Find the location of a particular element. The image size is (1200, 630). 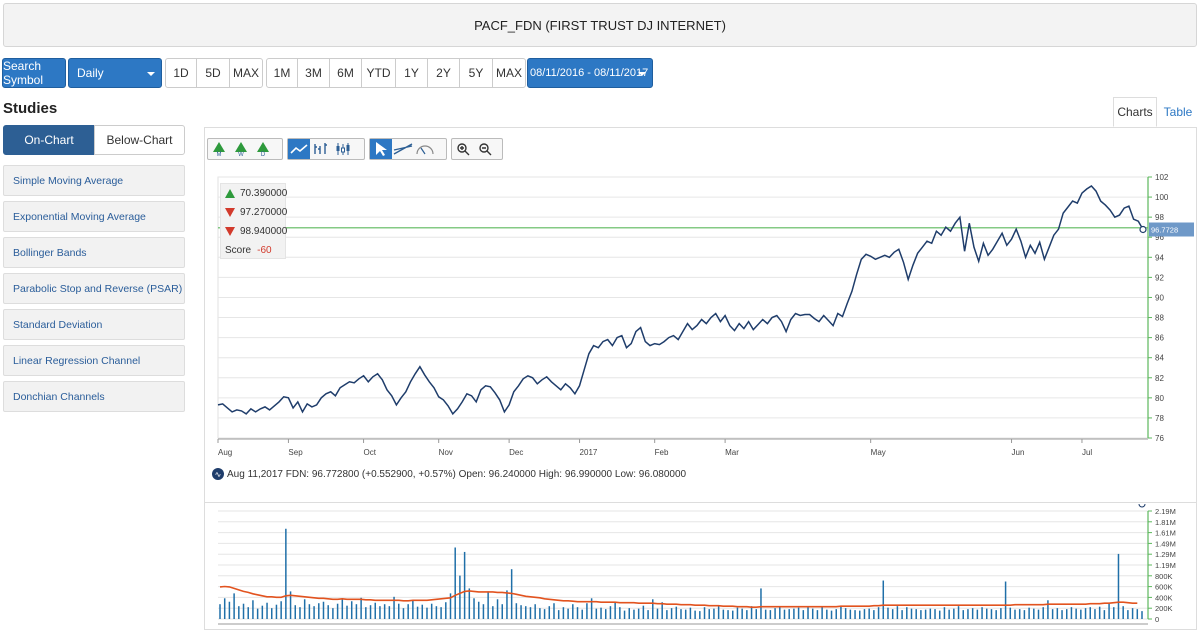

weekly-signal-icon: W is located at coordinates (241, 149).